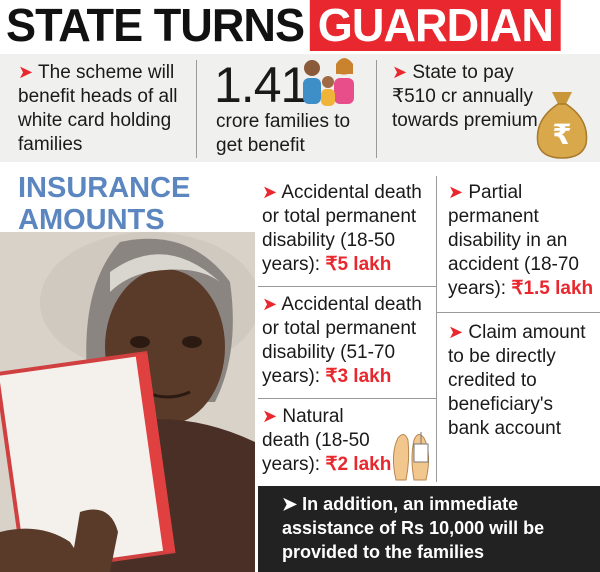 This screenshot has width=600, height=572. What do you see at coordinates (411, 453) in the screenshot?
I see `feet-tag-icon` at bounding box center [411, 453].